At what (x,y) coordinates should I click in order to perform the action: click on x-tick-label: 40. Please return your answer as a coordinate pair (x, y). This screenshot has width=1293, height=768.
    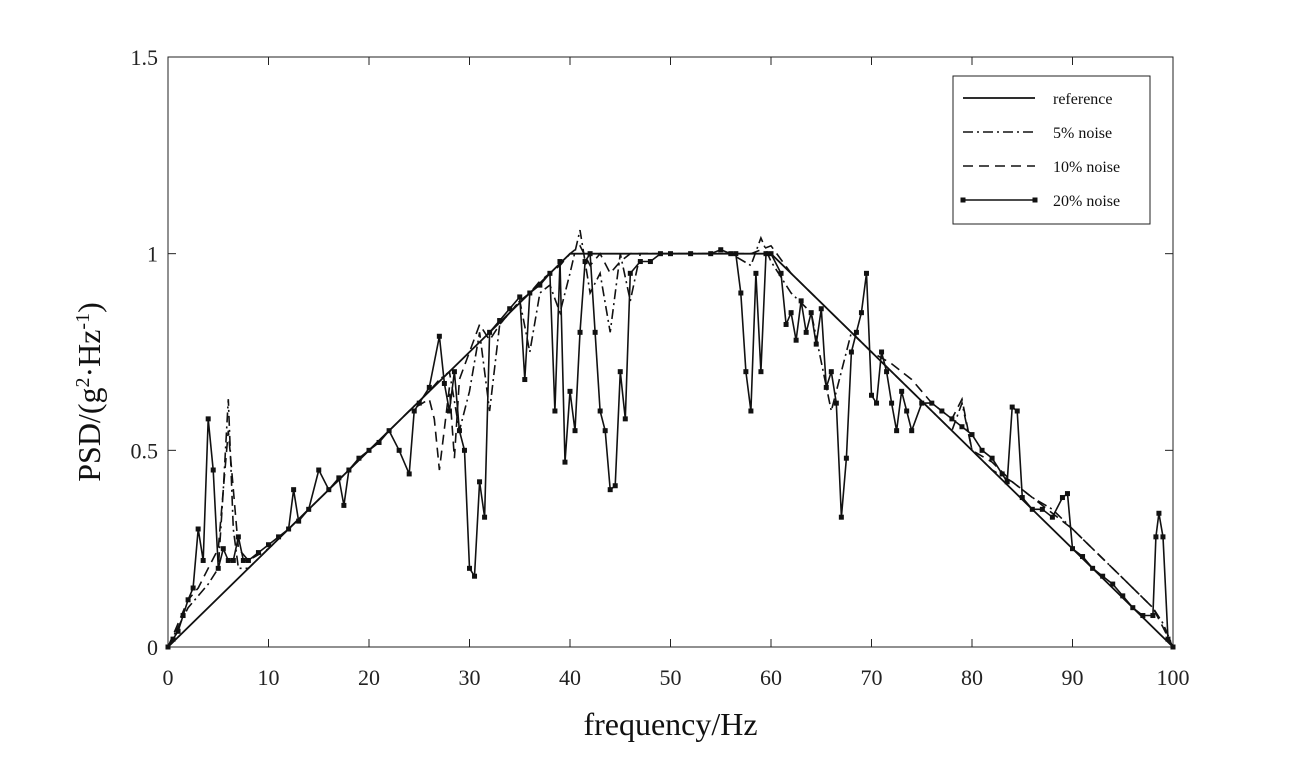
    Looking at the image, I should click on (570, 677).